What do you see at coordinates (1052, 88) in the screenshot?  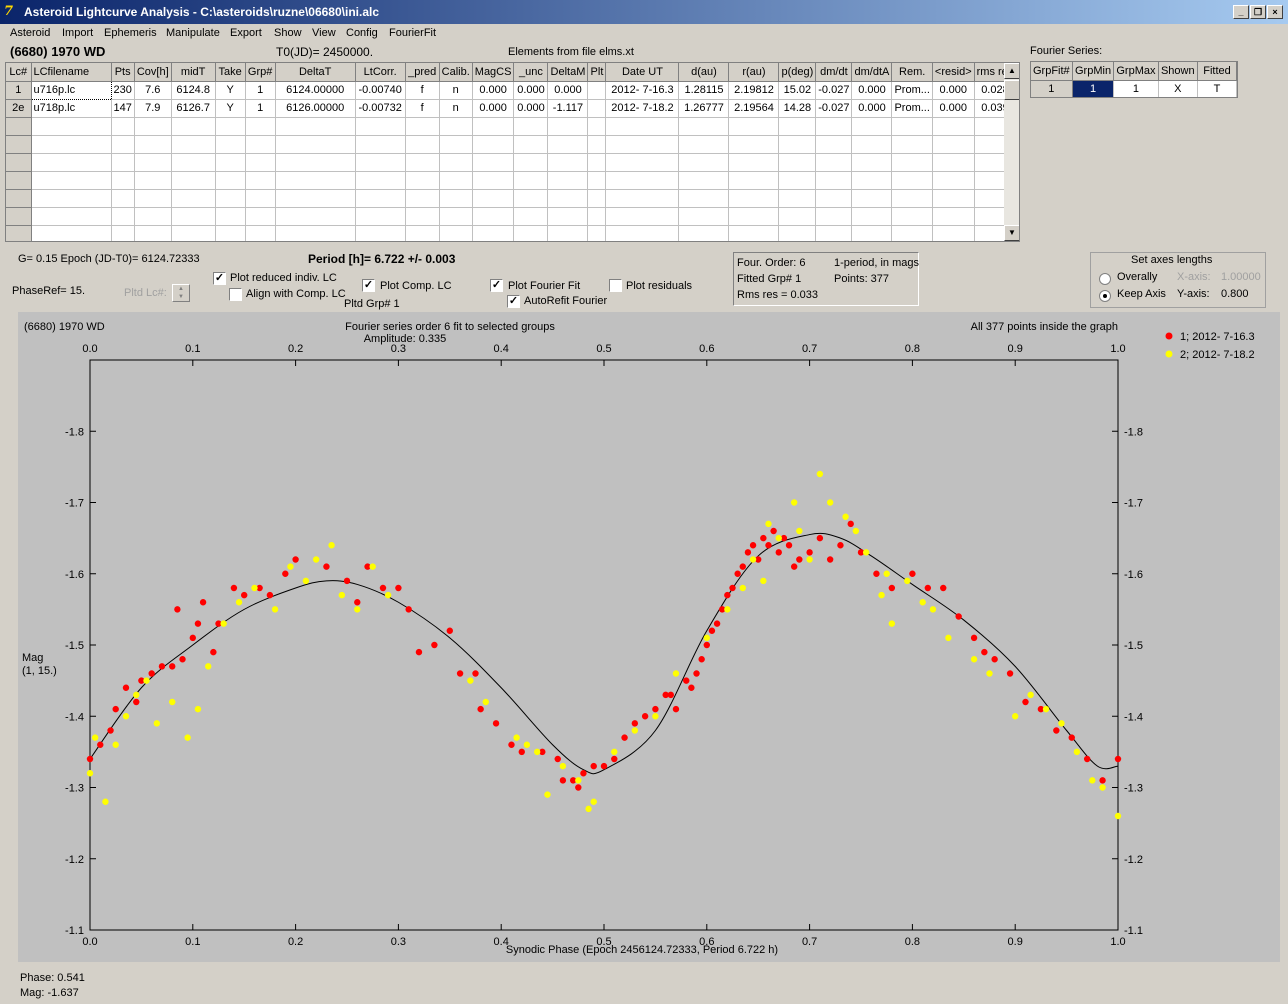 I see `row-header: 1` at bounding box center [1052, 88].